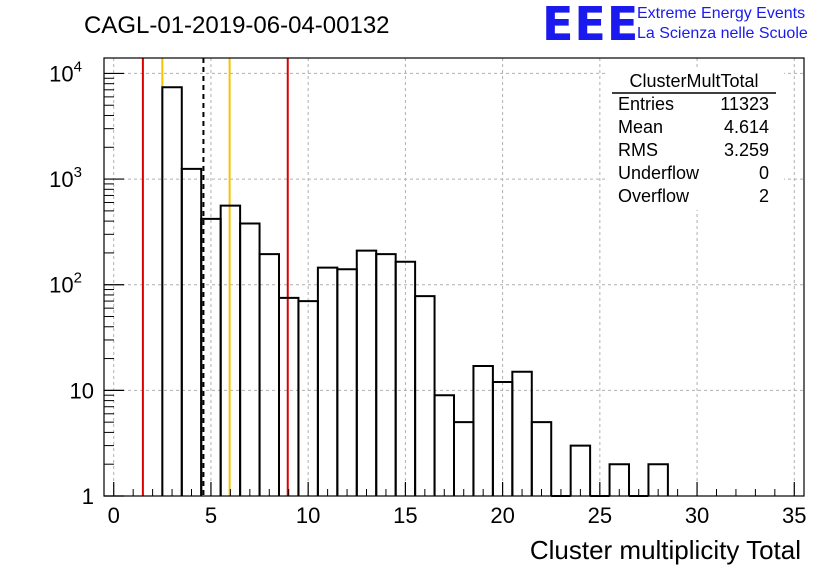  Describe the element at coordinates (114, 515) in the screenshot. I see `x-tick-label: 0` at that location.